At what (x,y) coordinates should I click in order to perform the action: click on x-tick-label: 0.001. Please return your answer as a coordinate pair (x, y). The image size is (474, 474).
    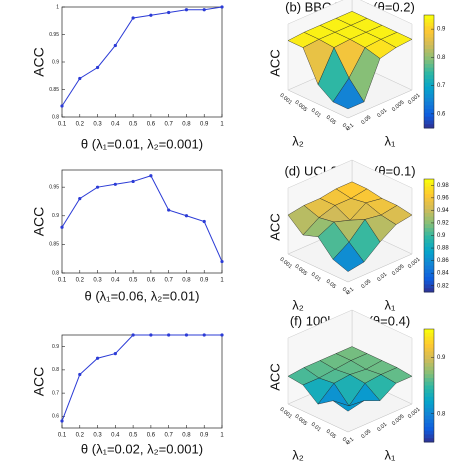
    Looking at the image, I should click on (414, 413).